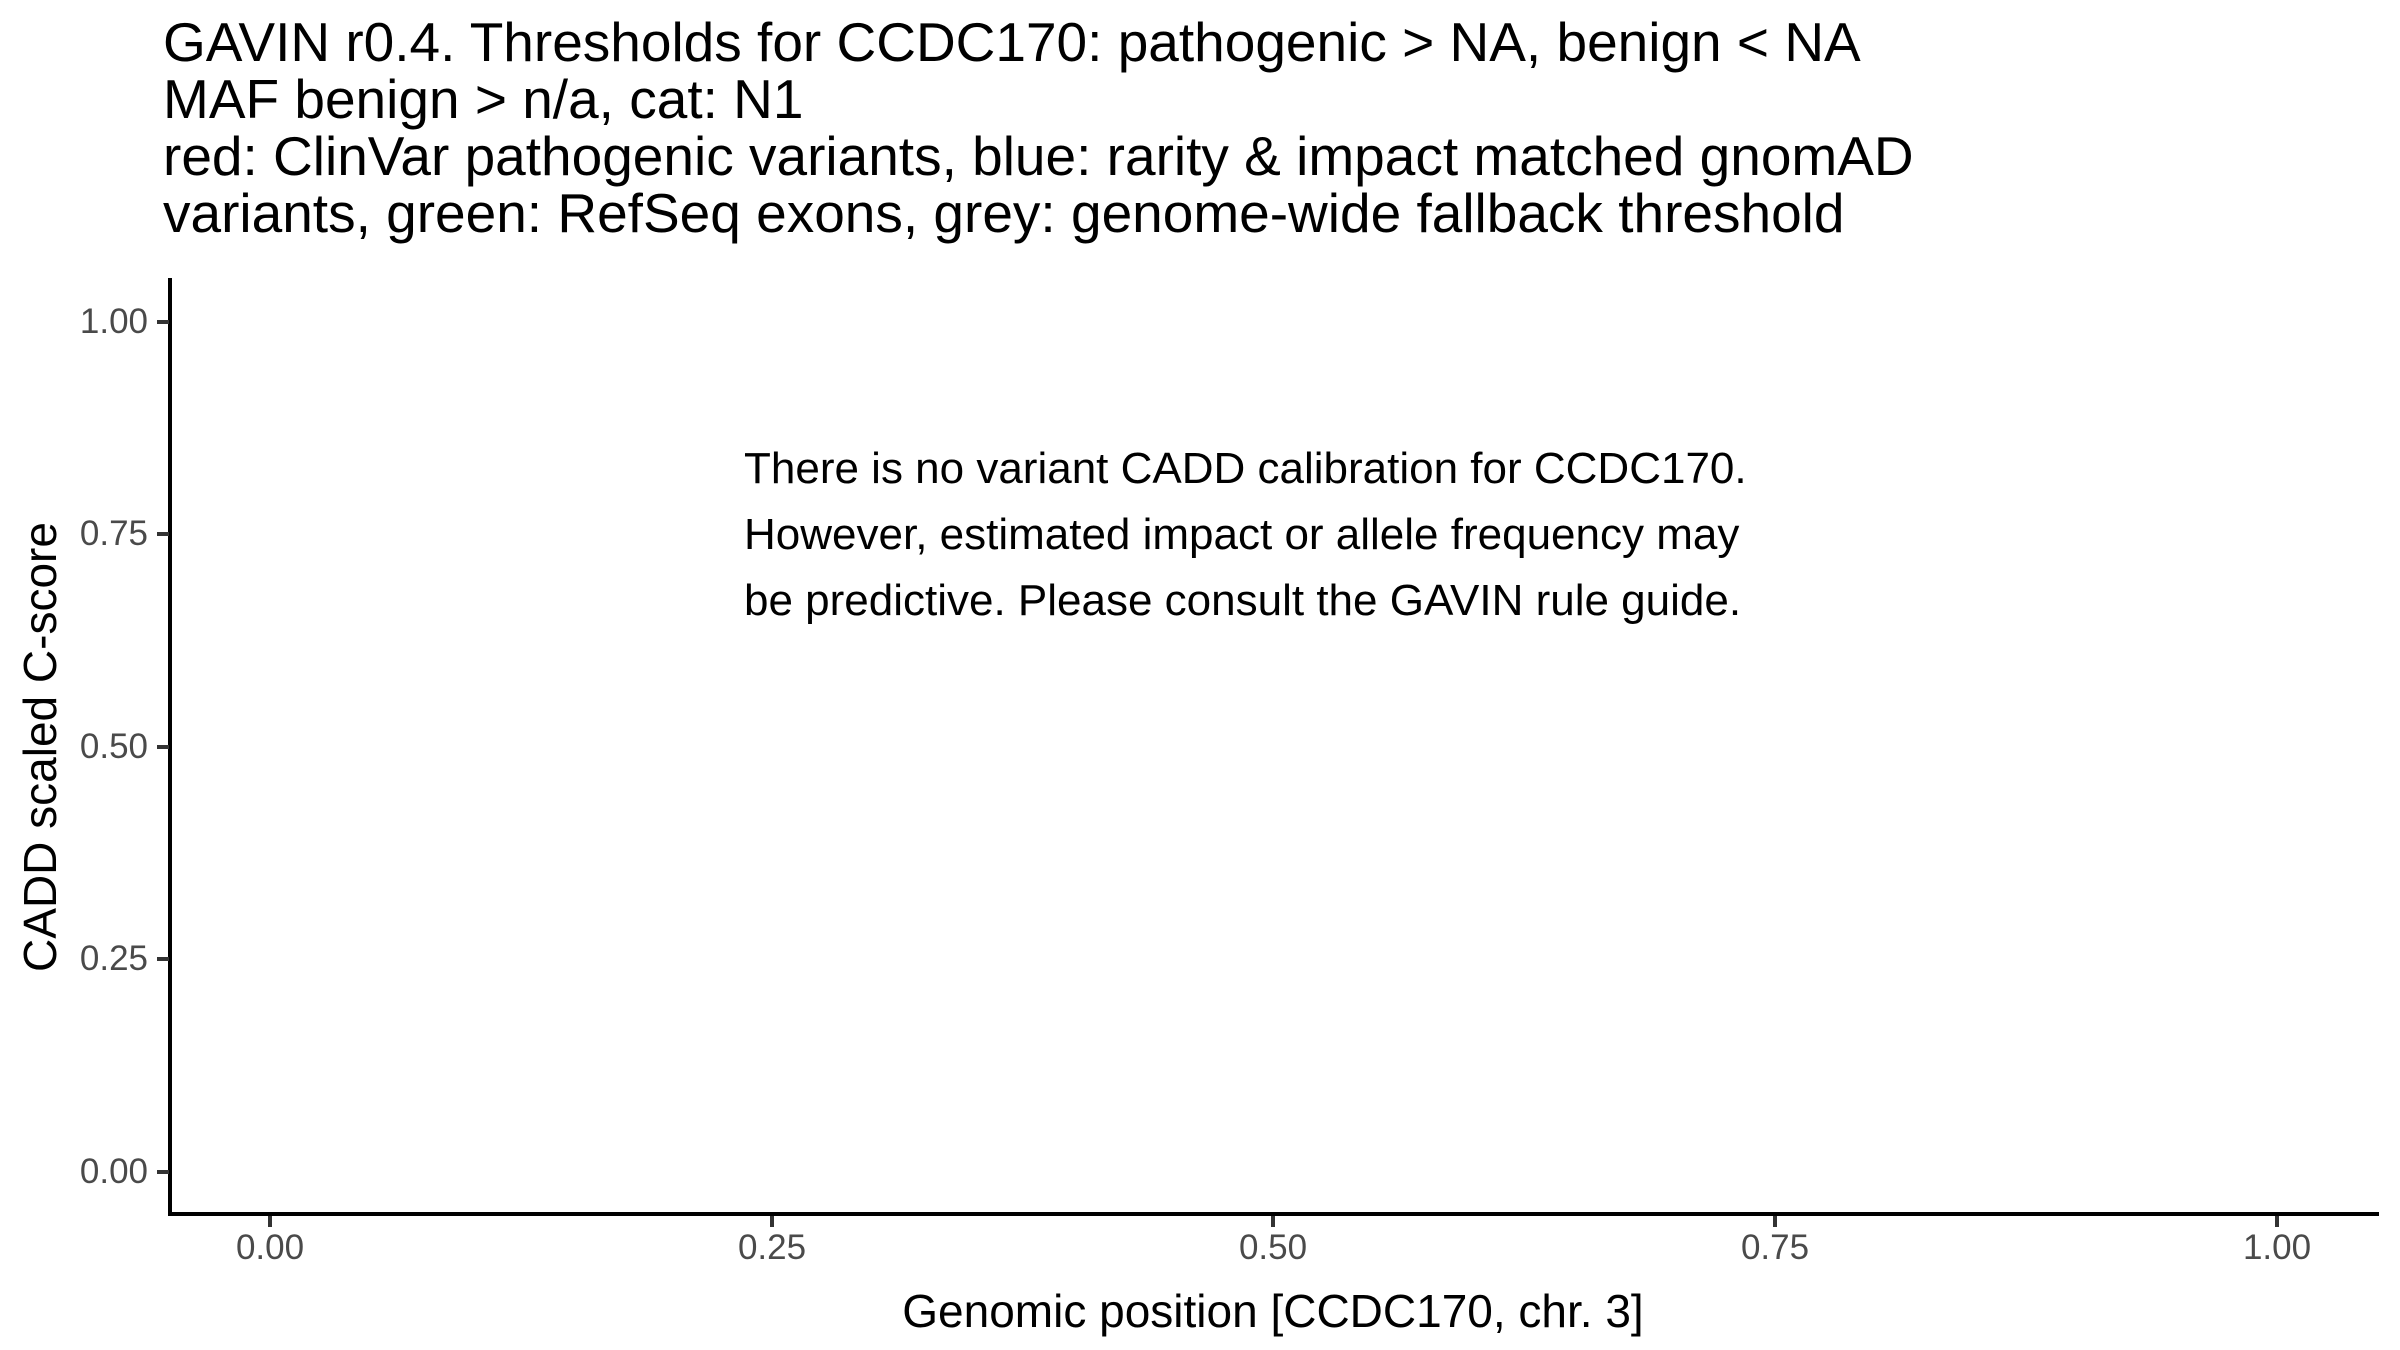  What do you see at coordinates (163, 747) in the screenshot?
I see `y-tick-mark-0.50` at bounding box center [163, 747].